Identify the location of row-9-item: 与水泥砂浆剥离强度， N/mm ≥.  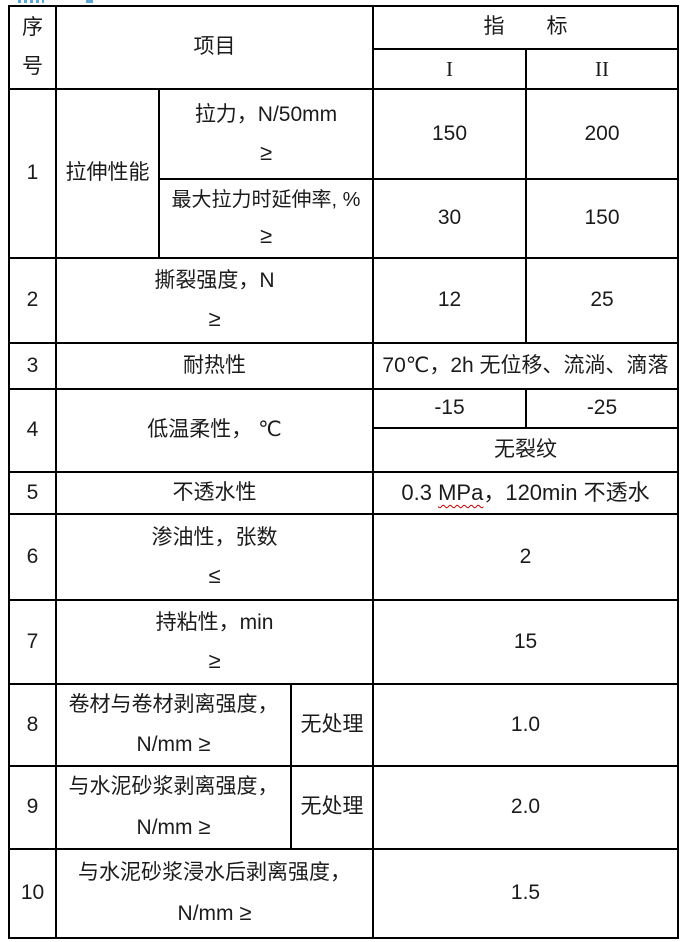
(173, 807).